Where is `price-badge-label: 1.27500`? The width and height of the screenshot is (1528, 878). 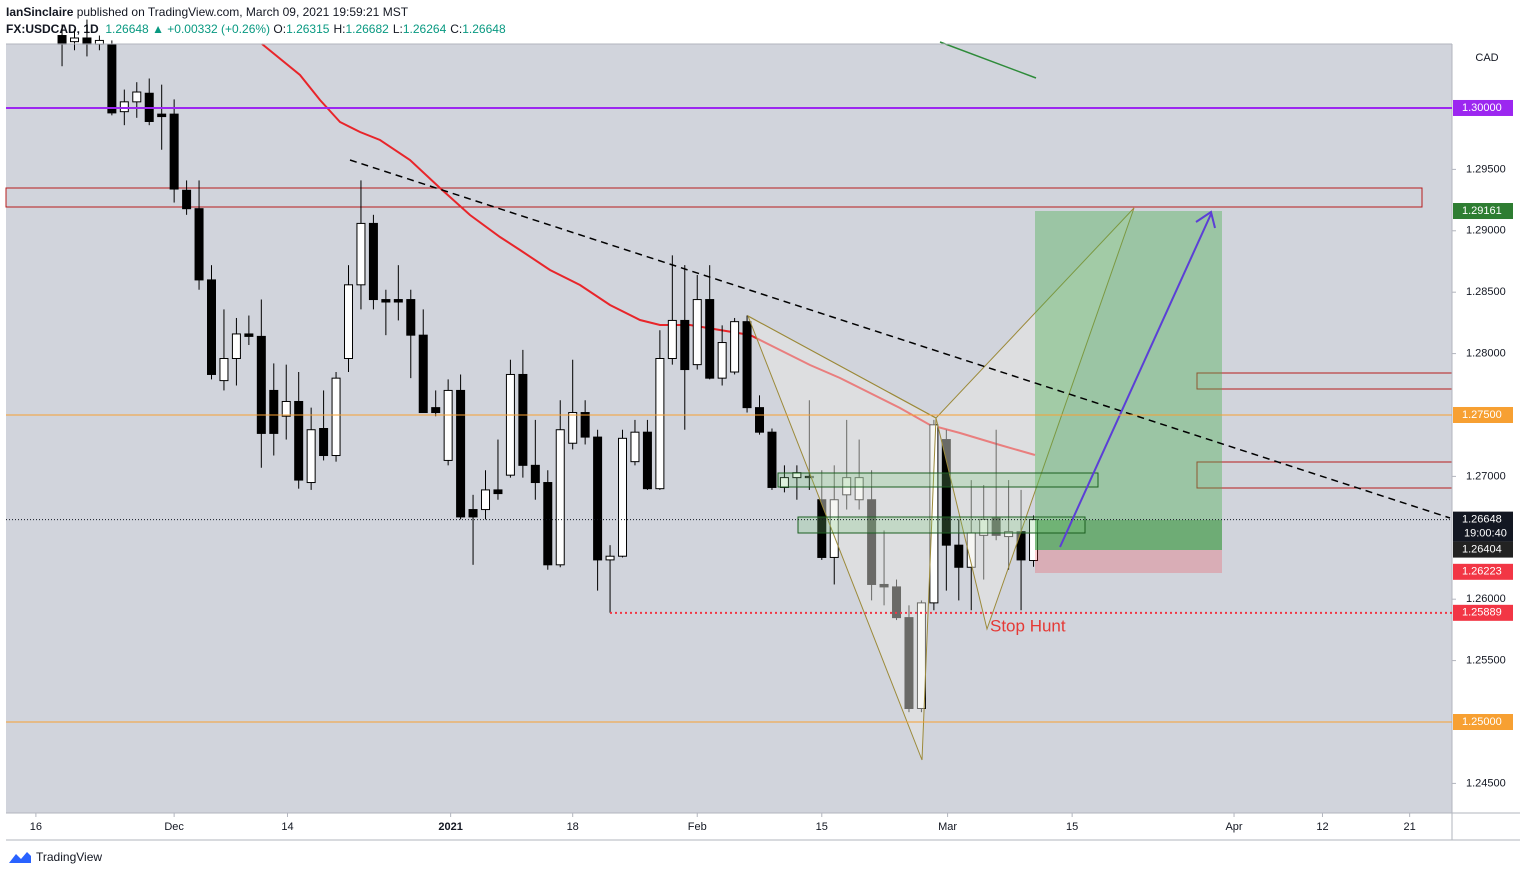 price-badge-label: 1.27500 is located at coordinates (1482, 415).